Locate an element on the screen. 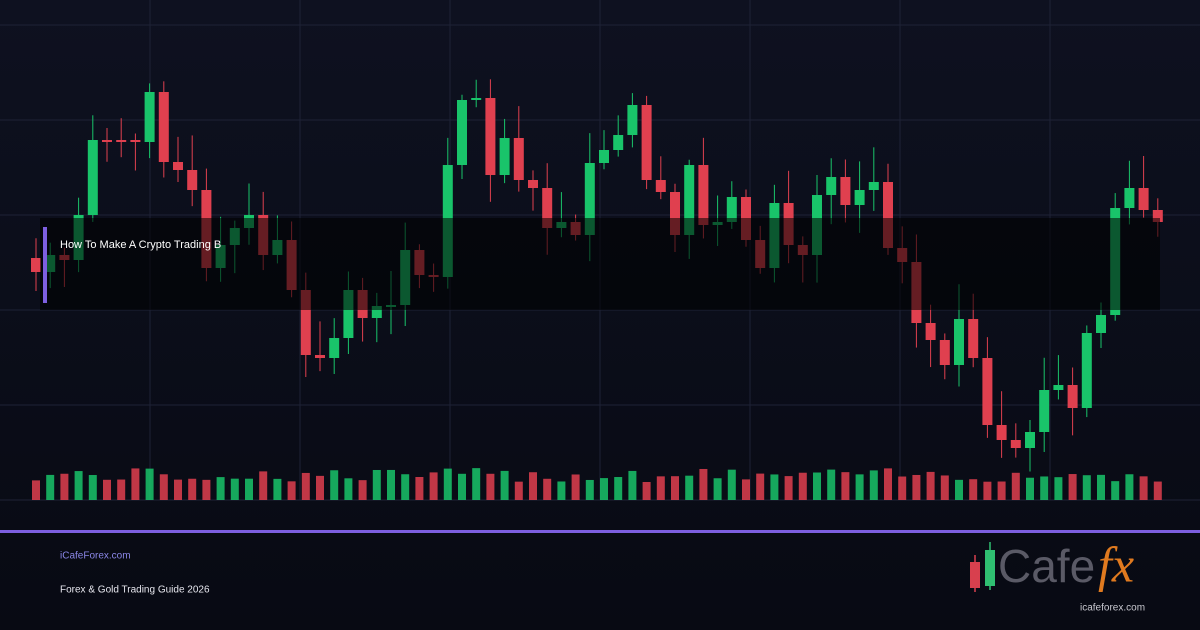 This screenshot has width=1200, height=630. logo-url: icafeforex.com is located at coordinates (1112, 608).